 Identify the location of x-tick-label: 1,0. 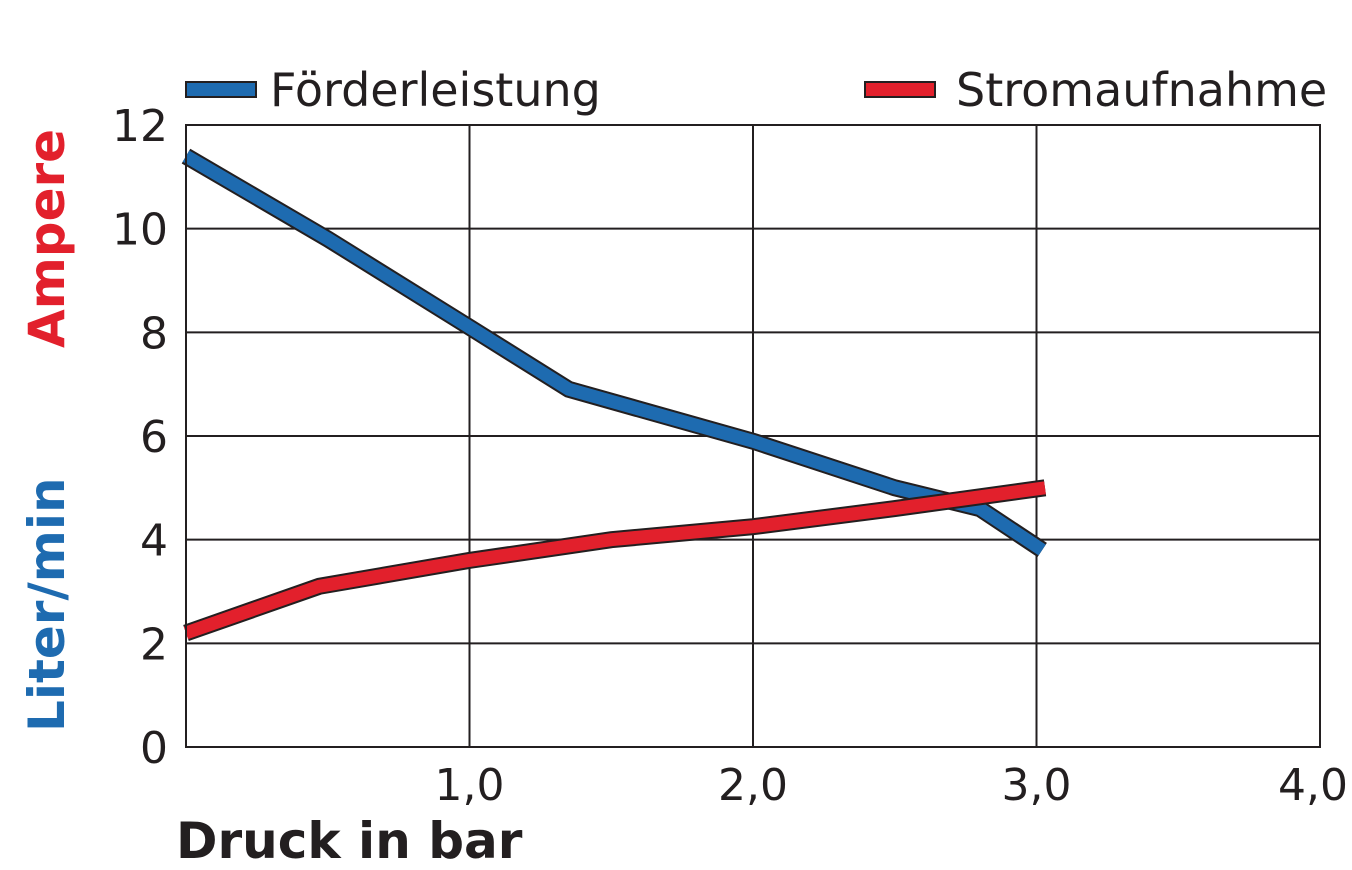
(470, 785).